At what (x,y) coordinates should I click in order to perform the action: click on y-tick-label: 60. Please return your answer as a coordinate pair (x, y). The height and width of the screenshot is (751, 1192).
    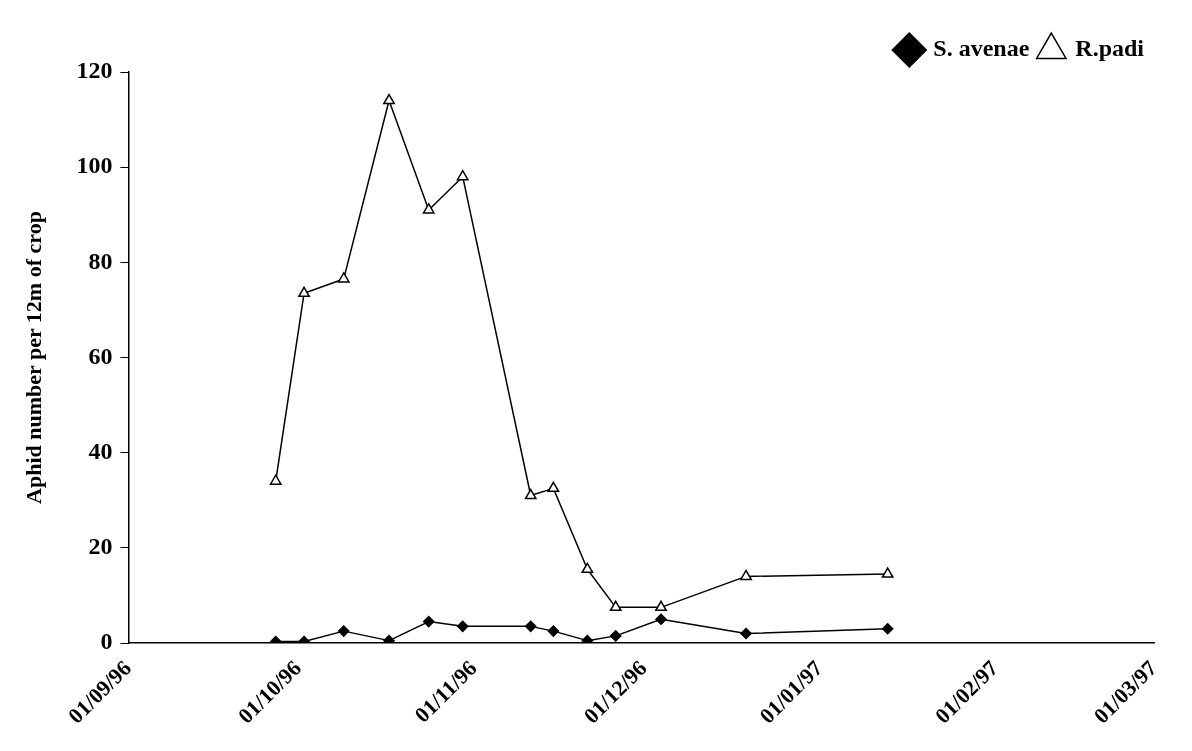
    Looking at the image, I should click on (100, 355).